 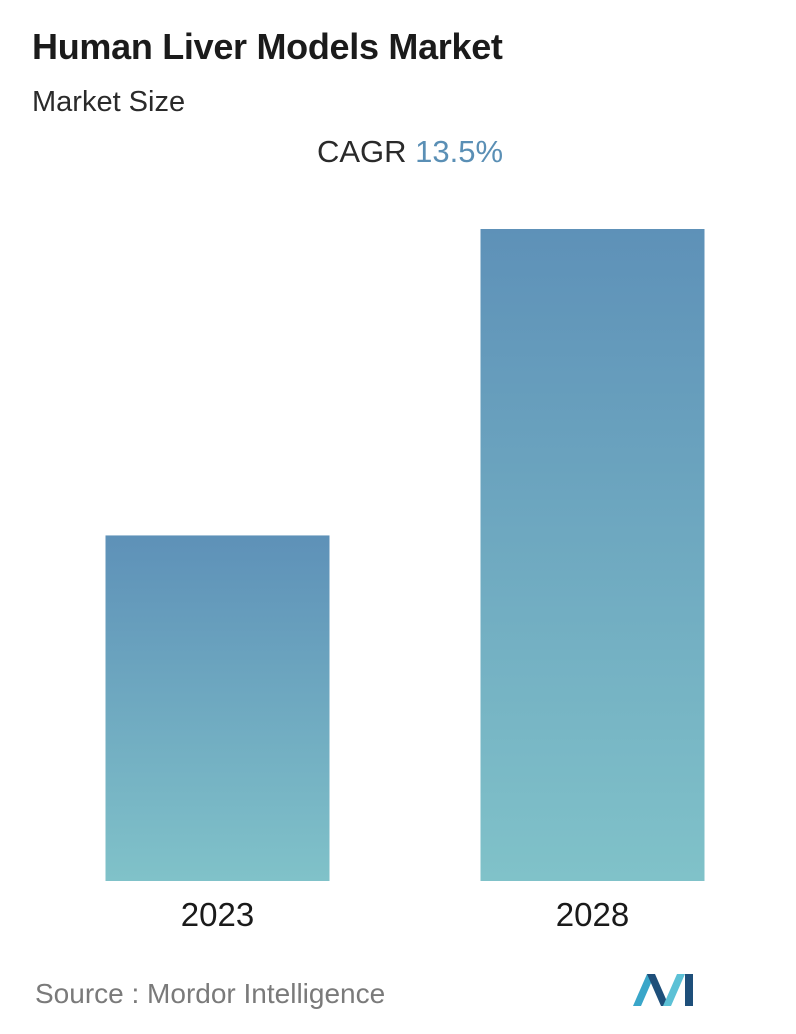 I want to click on x-tick-label-2023: 2023, so click(x=217, y=914).